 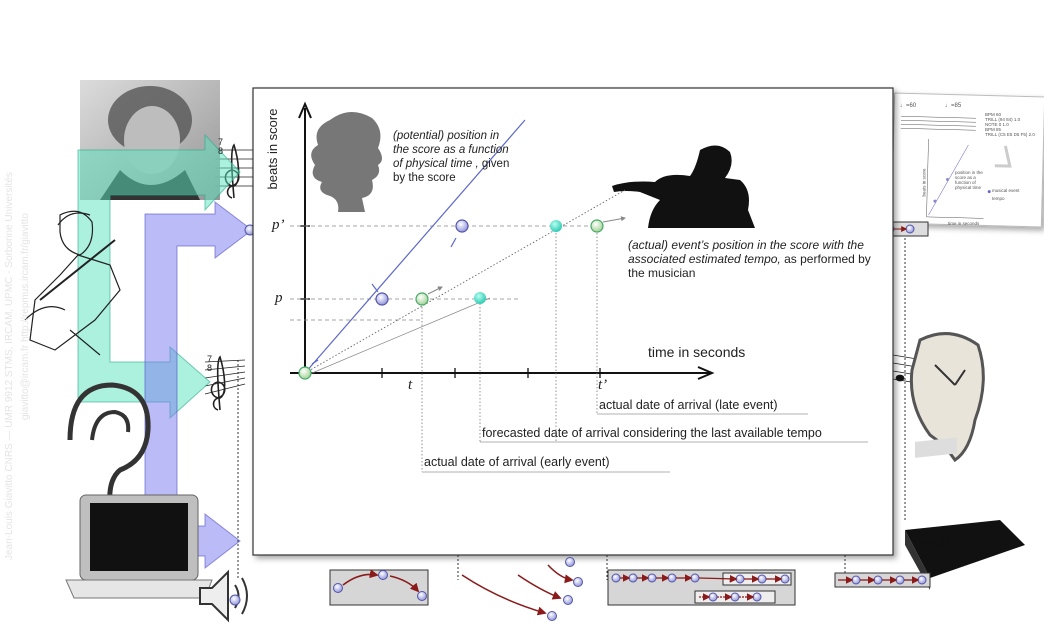 What do you see at coordinates (522, 589) in the screenshot?
I see `bottom-free-events` at bounding box center [522, 589].